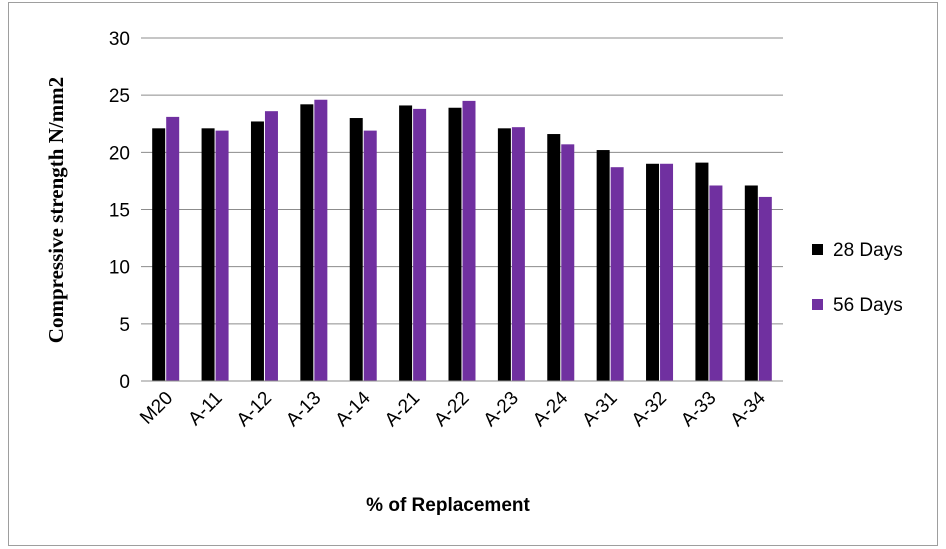  I want to click on legend-label-56-days: 56 Days, so click(868, 305).